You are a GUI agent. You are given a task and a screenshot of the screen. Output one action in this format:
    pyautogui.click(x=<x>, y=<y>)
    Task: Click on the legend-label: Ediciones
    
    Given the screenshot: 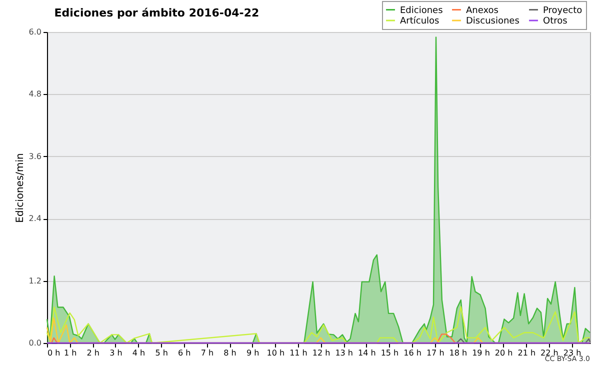 What is the action you would take?
    pyautogui.click(x=422, y=11)
    